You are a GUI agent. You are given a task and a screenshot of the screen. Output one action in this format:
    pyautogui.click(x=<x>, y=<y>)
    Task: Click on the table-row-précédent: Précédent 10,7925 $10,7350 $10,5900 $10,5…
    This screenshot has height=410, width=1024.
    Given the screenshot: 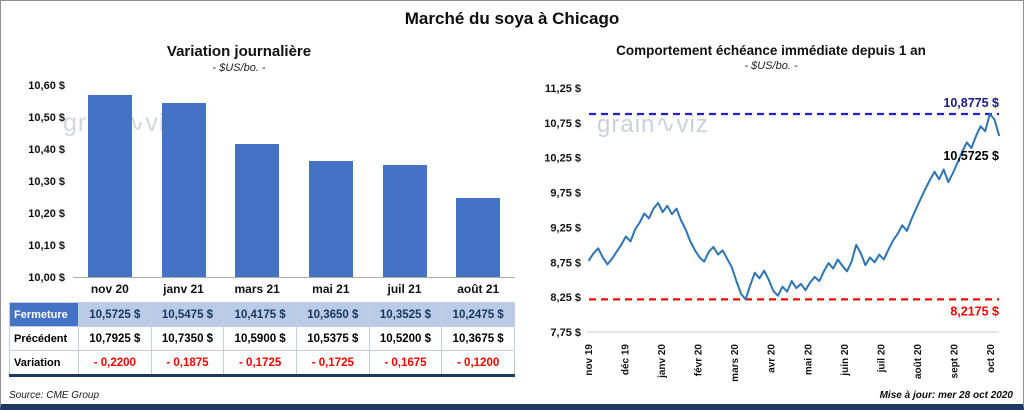 What is the action you would take?
    pyautogui.click(x=262, y=338)
    